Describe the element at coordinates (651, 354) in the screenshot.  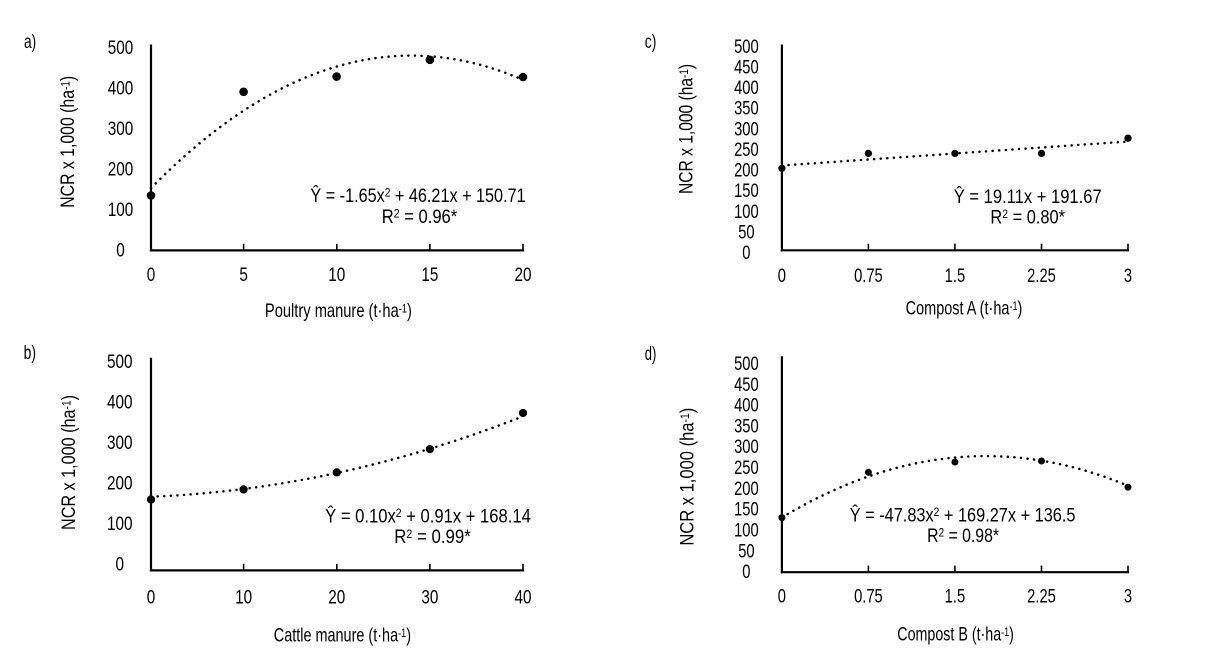
I see `svg-text: d)` at that location.